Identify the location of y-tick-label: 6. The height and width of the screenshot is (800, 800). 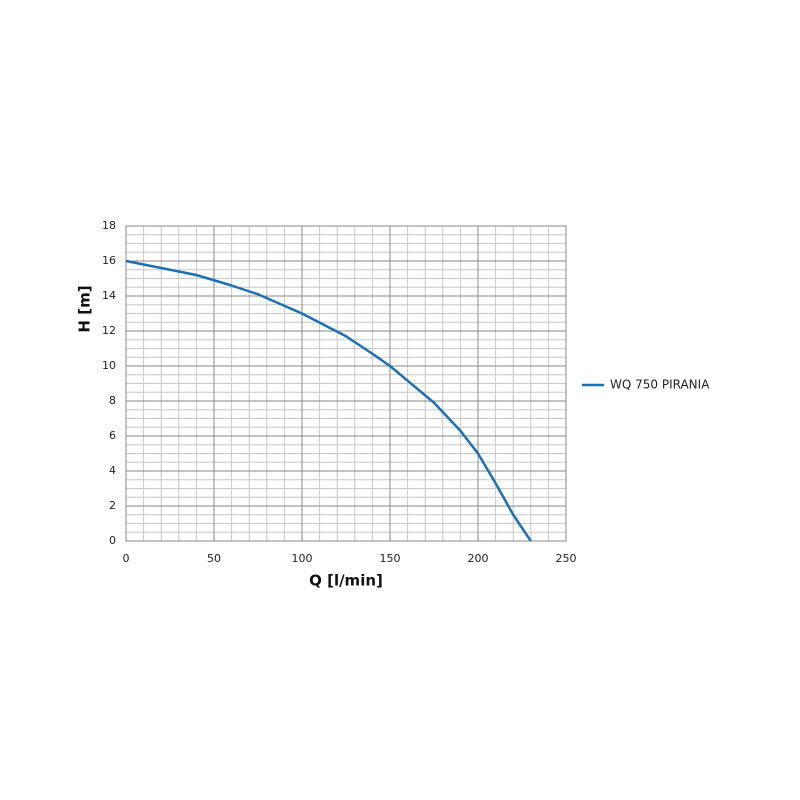
(112, 435).